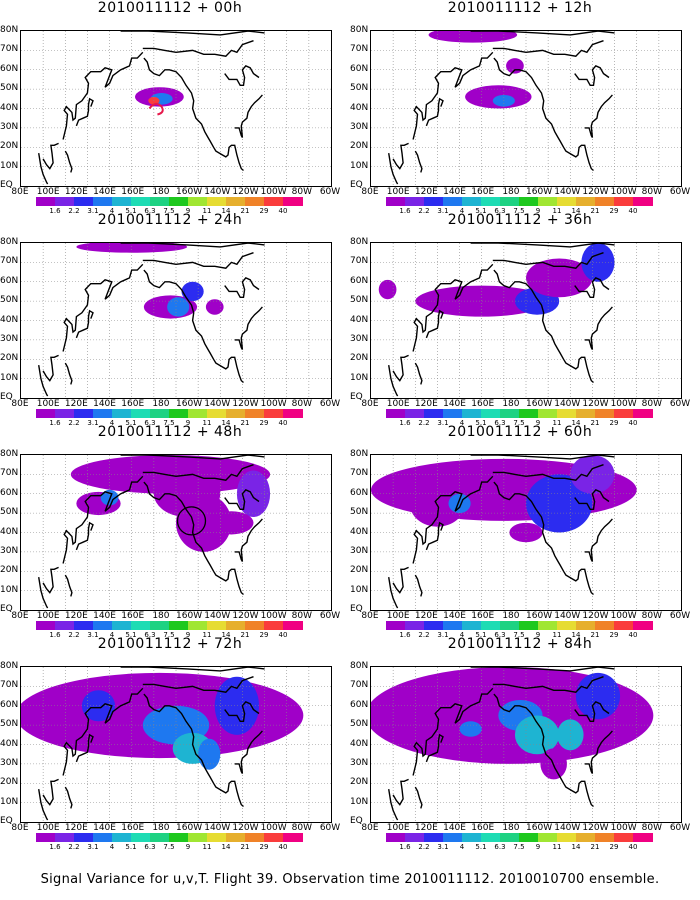 Image resolution: width=700 pixels, height=900 pixels. What do you see at coordinates (454, 192) in the screenshot?
I see `lon-tick-label: 140E` at bounding box center [454, 192].